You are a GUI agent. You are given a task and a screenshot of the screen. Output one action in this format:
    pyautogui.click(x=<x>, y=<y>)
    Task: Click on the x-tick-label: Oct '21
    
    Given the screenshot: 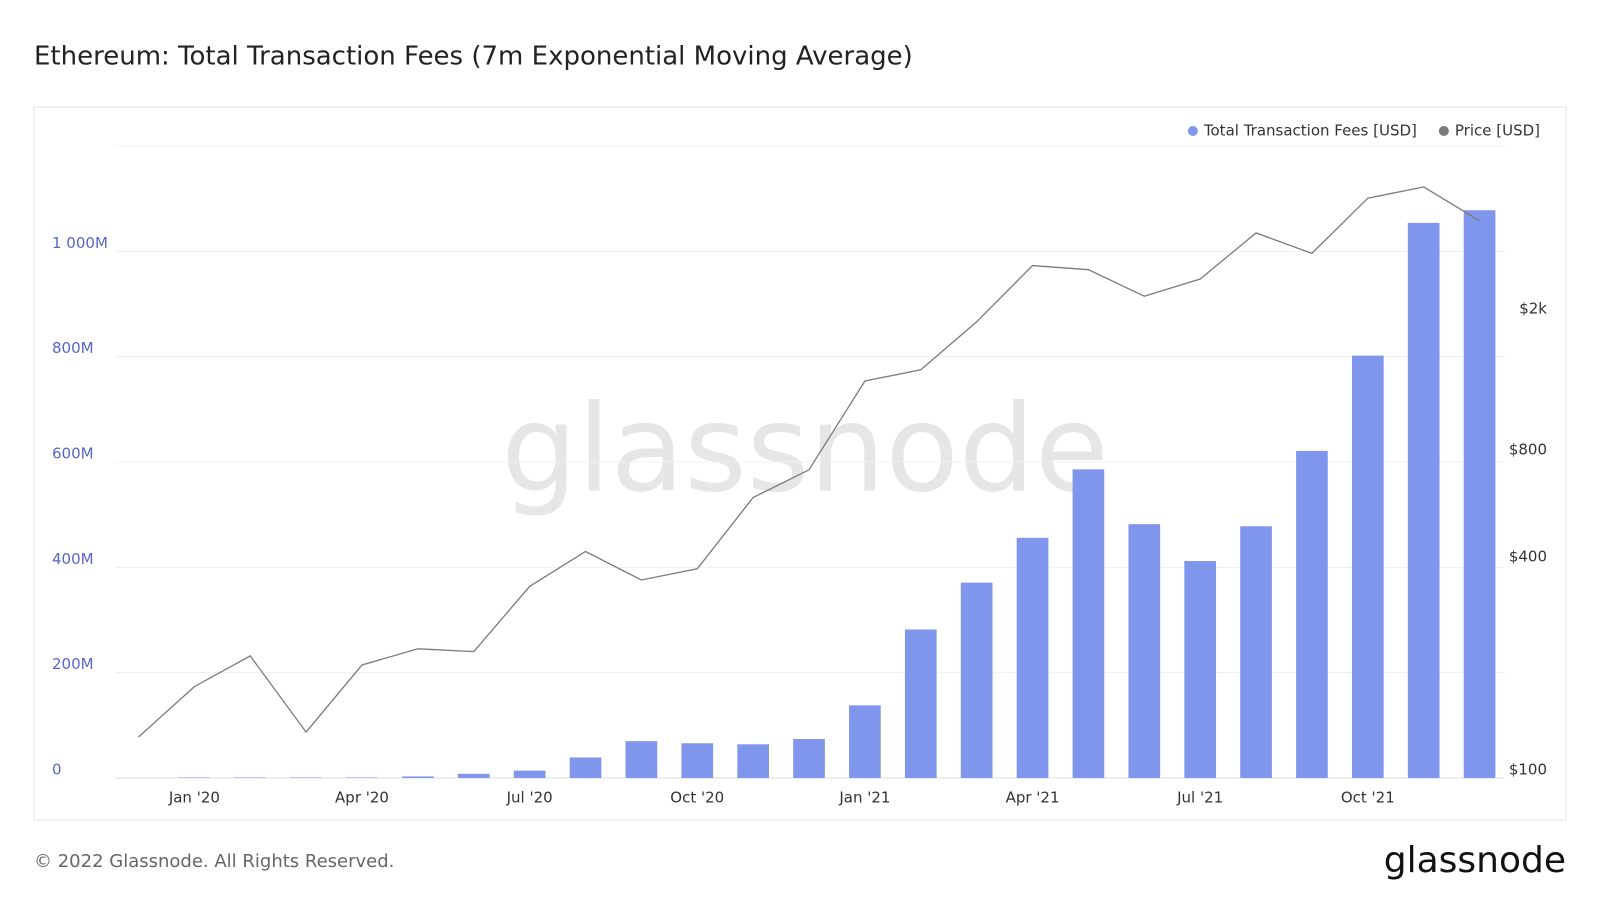 What is the action you would take?
    pyautogui.click(x=1368, y=798)
    